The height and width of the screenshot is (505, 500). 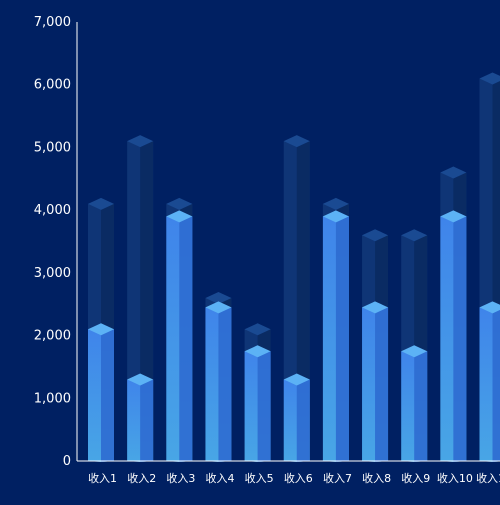 I want to click on y-tick-label: 4,000, so click(x=52, y=210).